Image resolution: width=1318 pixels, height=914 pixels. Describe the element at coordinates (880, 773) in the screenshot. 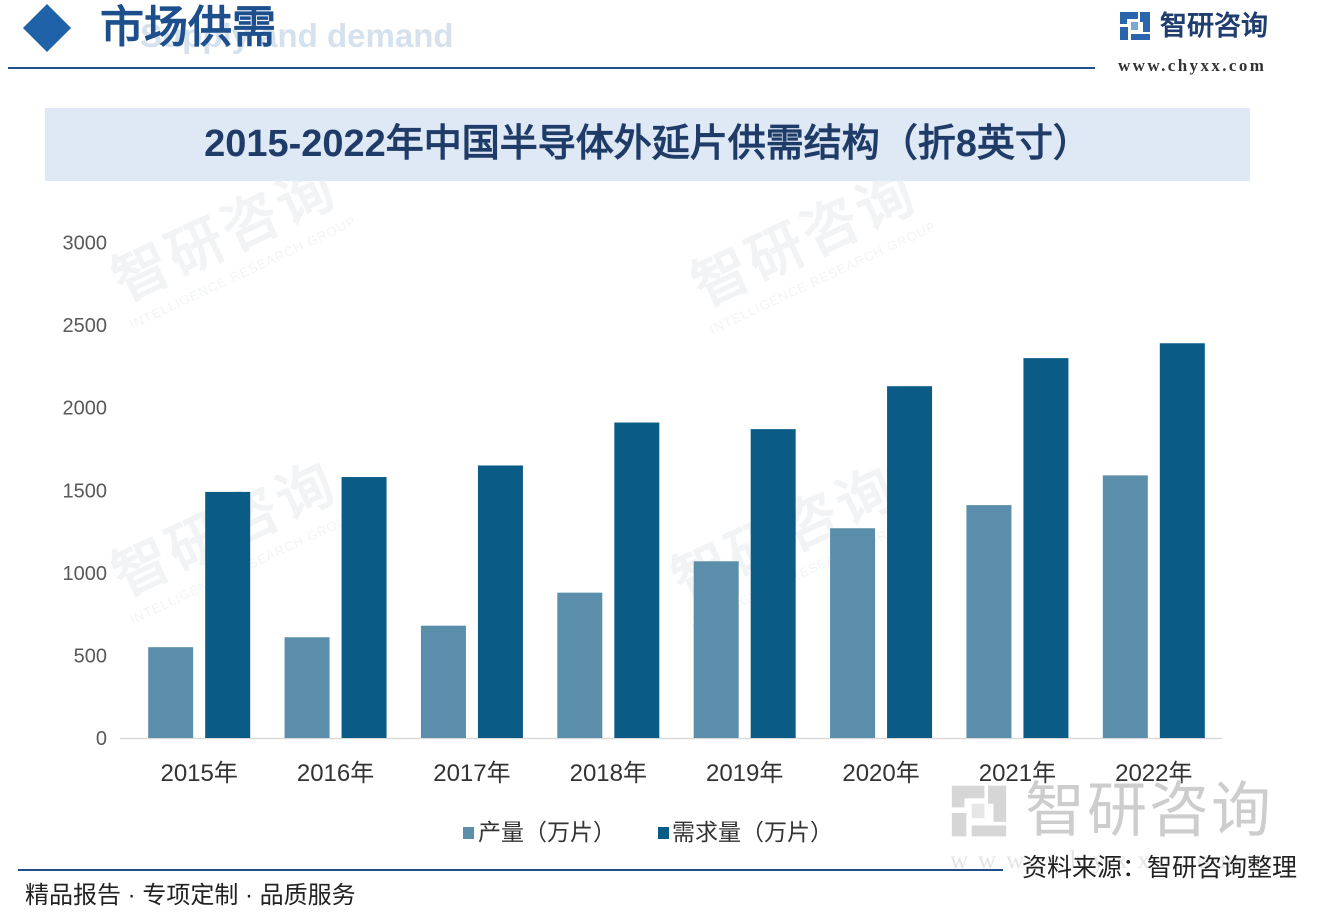

I see `x-tick-label: 2020年` at that location.